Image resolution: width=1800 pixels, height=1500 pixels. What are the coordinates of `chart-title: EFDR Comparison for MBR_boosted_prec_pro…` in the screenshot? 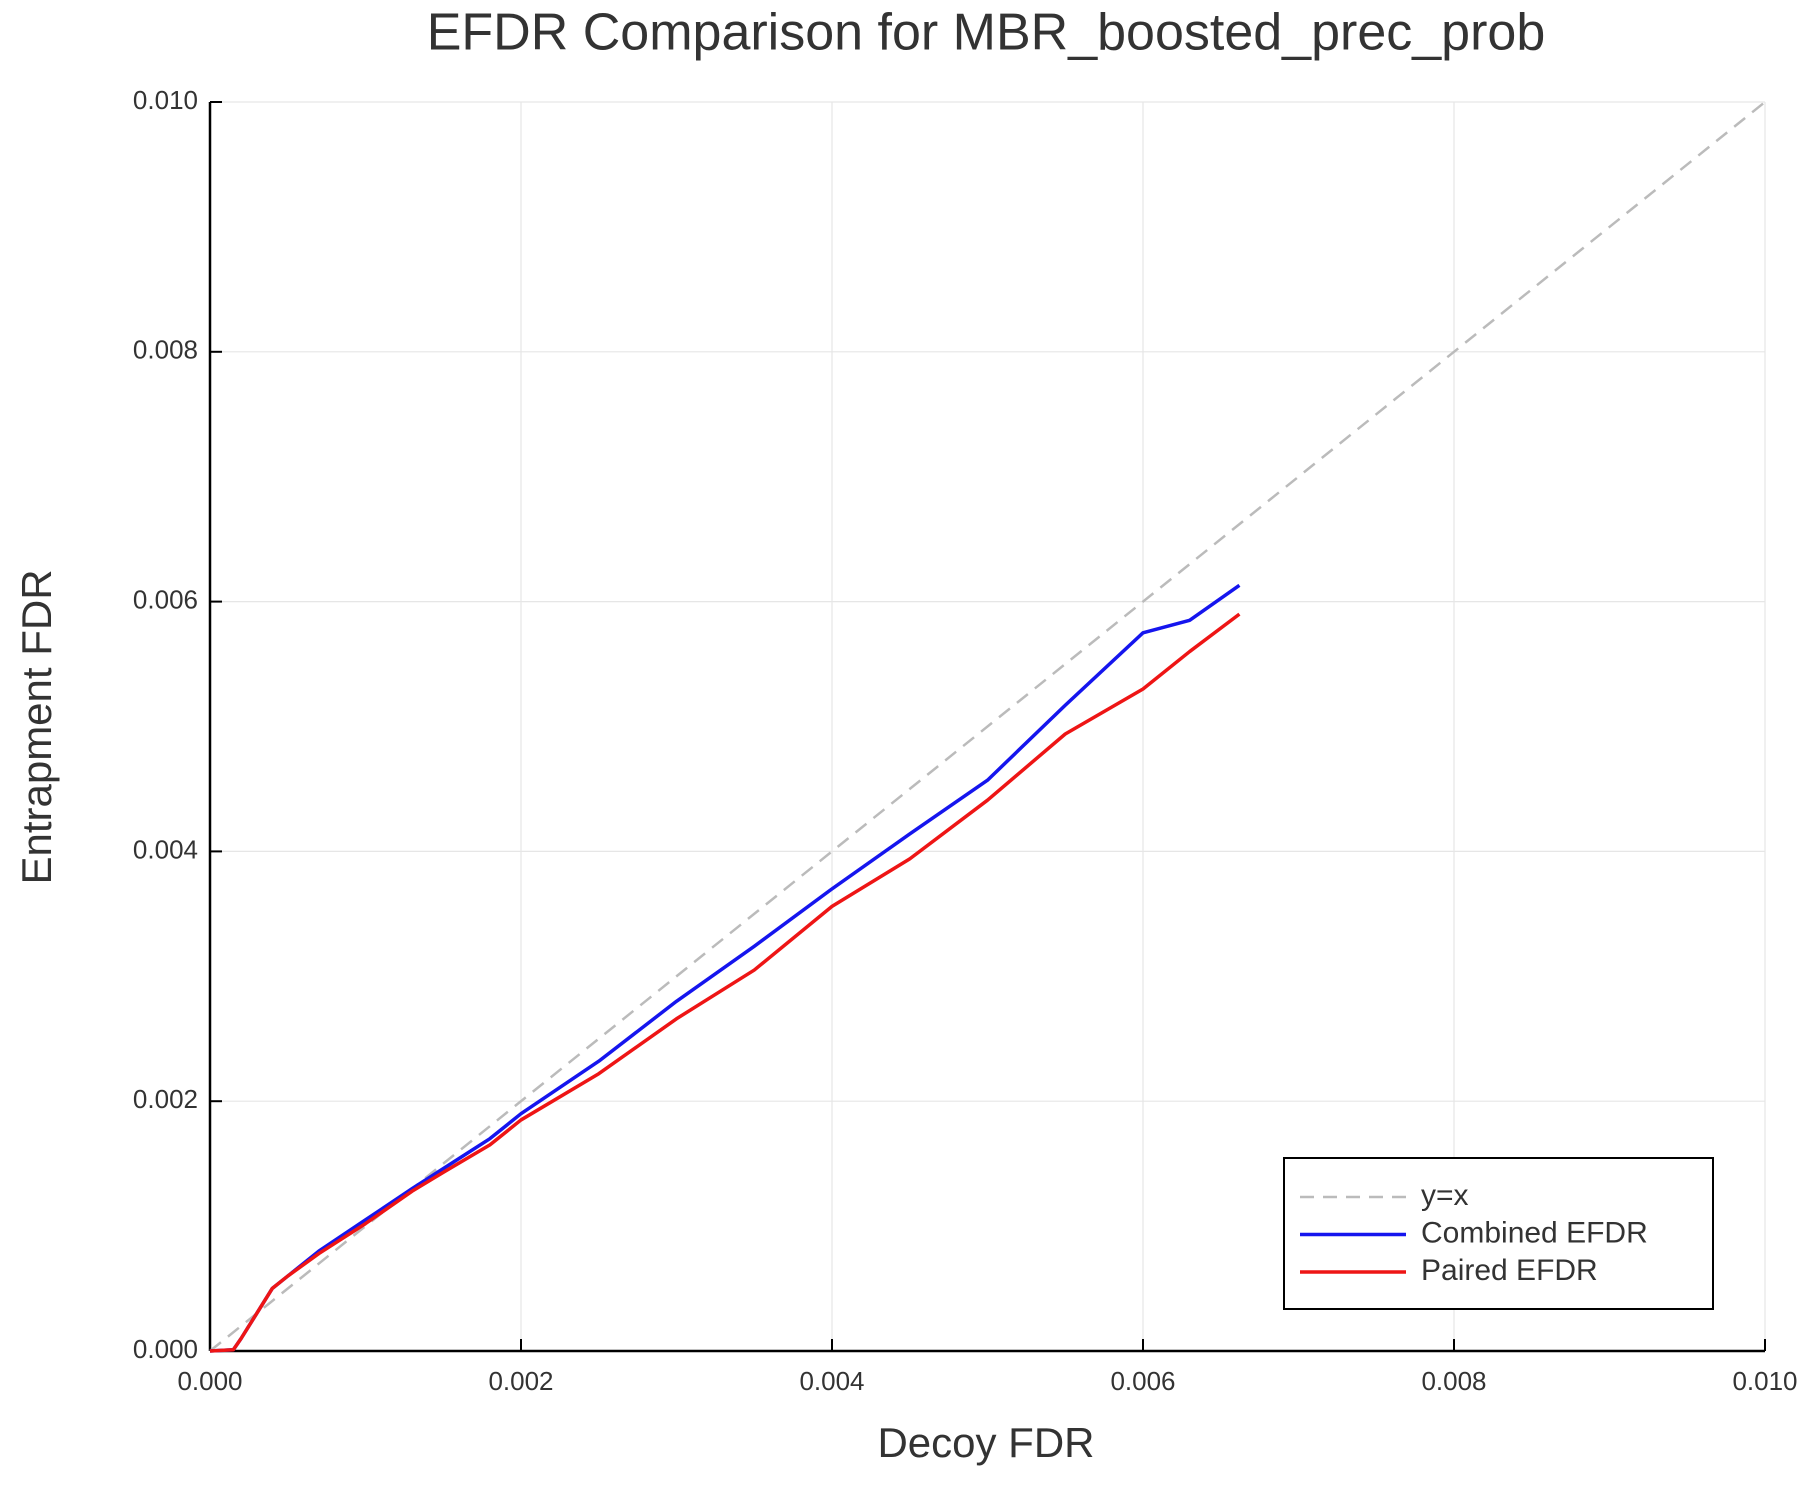 It's located at (986, 33).